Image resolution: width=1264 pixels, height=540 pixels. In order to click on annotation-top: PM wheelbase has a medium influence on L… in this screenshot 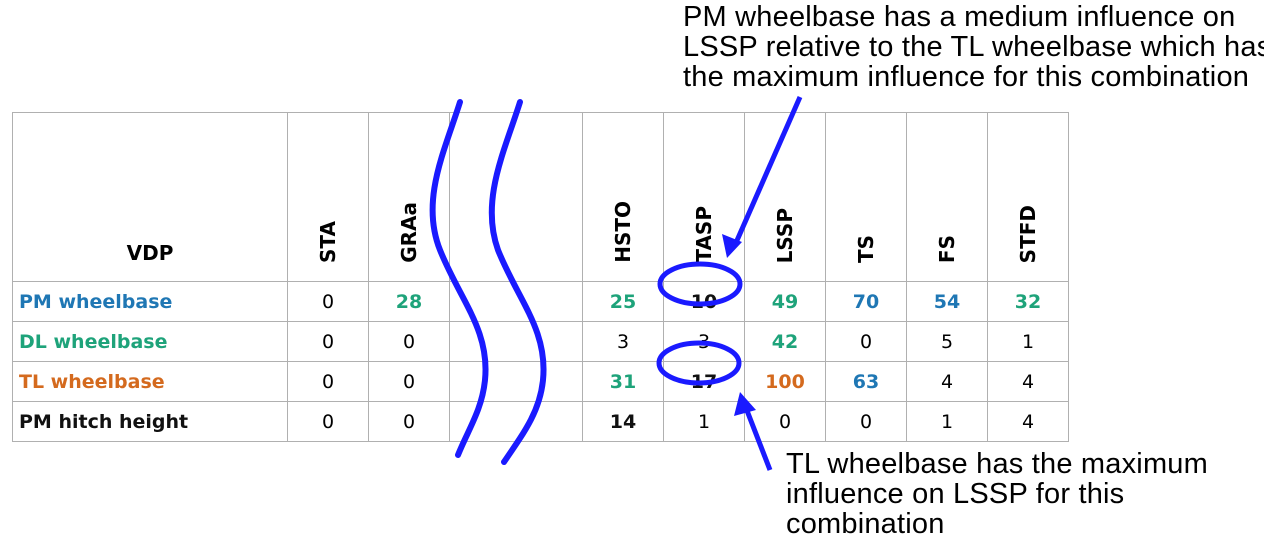, I will do `click(973, 47)`.